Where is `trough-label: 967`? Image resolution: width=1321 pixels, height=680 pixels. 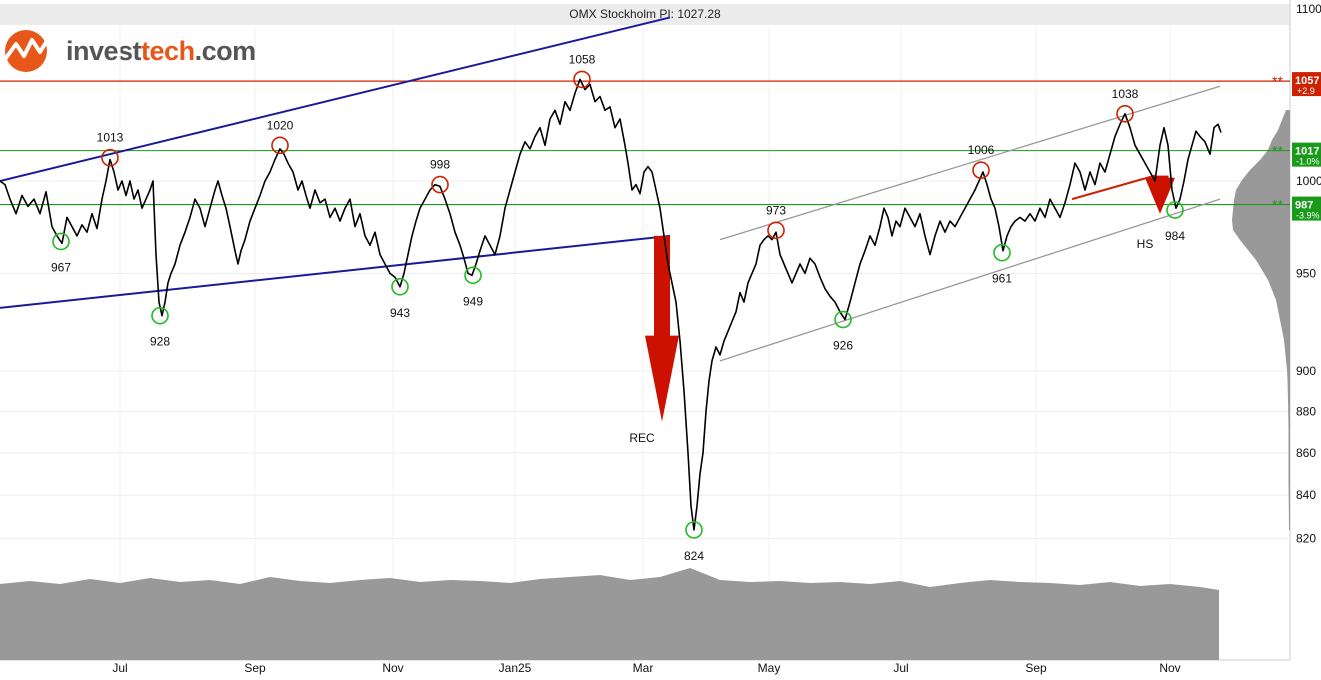 trough-label: 967 is located at coordinates (61, 267).